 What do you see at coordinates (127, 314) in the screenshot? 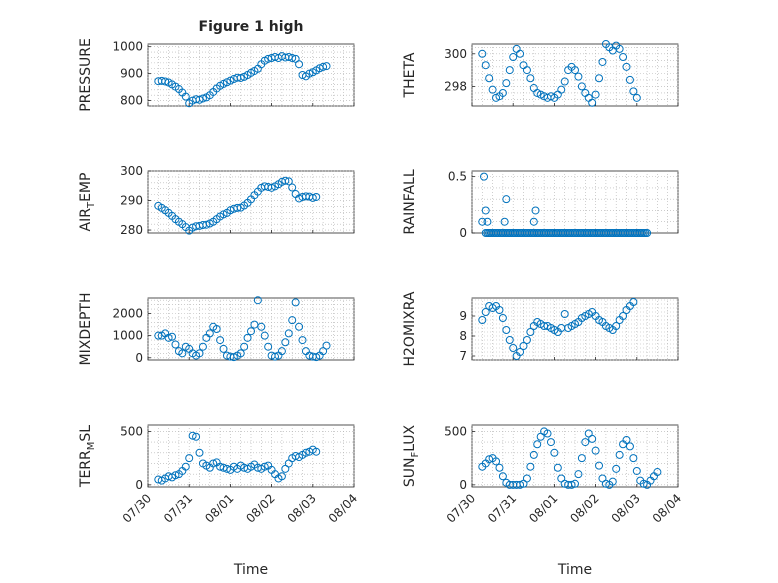
I see `y-tick-label: 2000` at bounding box center [127, 314].